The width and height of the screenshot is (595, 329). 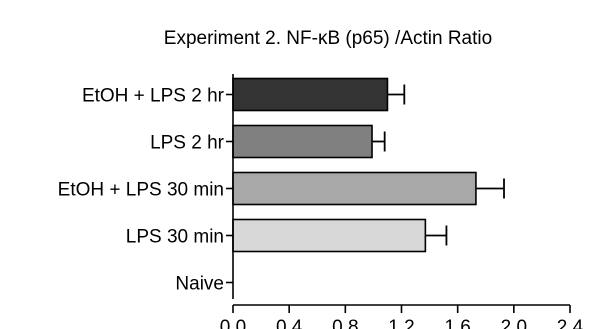 I want to click on x-tick-label: 2.0, so click(x=514, y=323).